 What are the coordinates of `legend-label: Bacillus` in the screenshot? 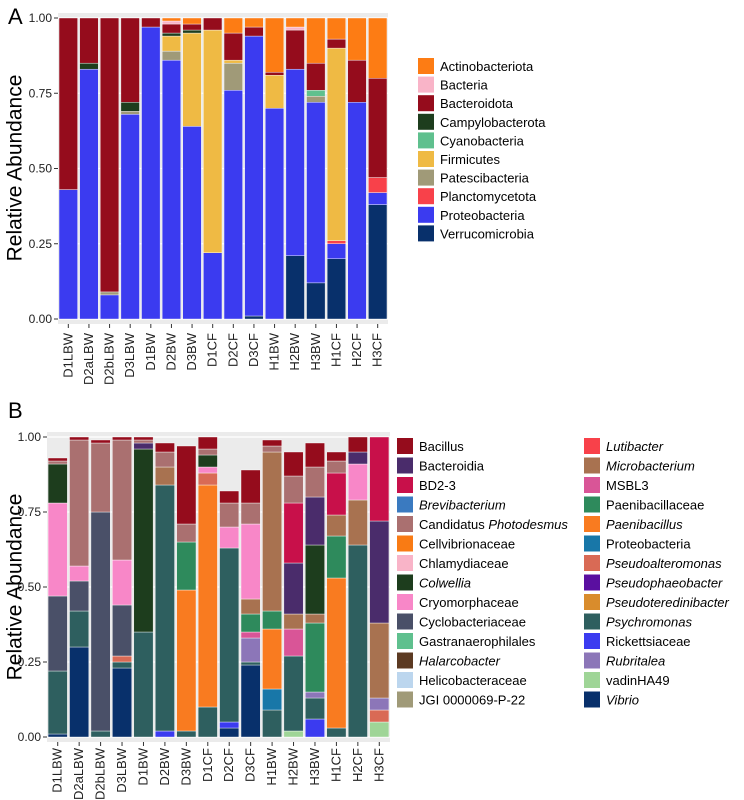 It's located at (441, 446).